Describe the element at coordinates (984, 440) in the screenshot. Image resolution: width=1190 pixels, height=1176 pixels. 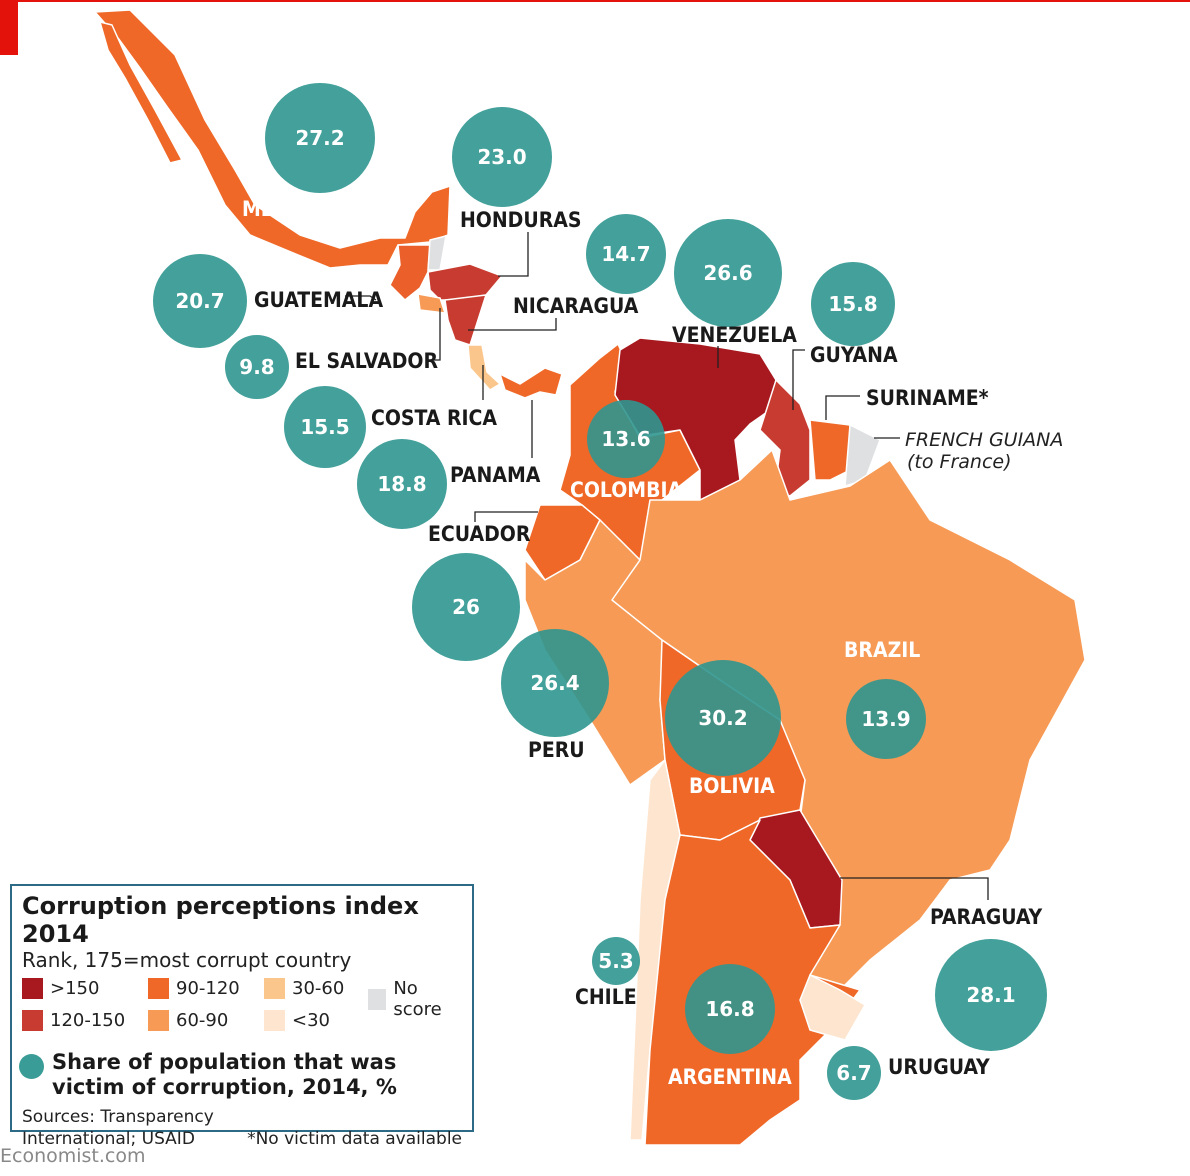
I see `label-french-guiana: FRENCH GUIANA` at that location.